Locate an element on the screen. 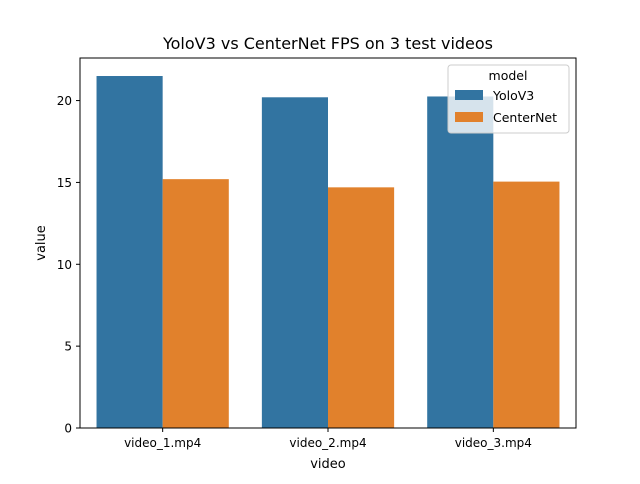  y-tick-label: 0 is located at coordinates (68, 429).